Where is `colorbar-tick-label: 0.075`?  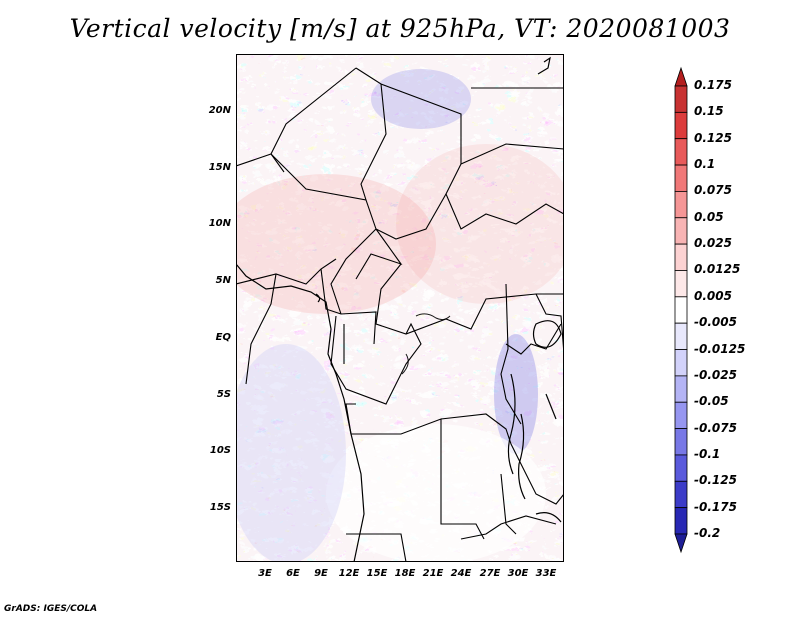
colorbar-tick-label: 0.075 is located at coordinates (713, 190).